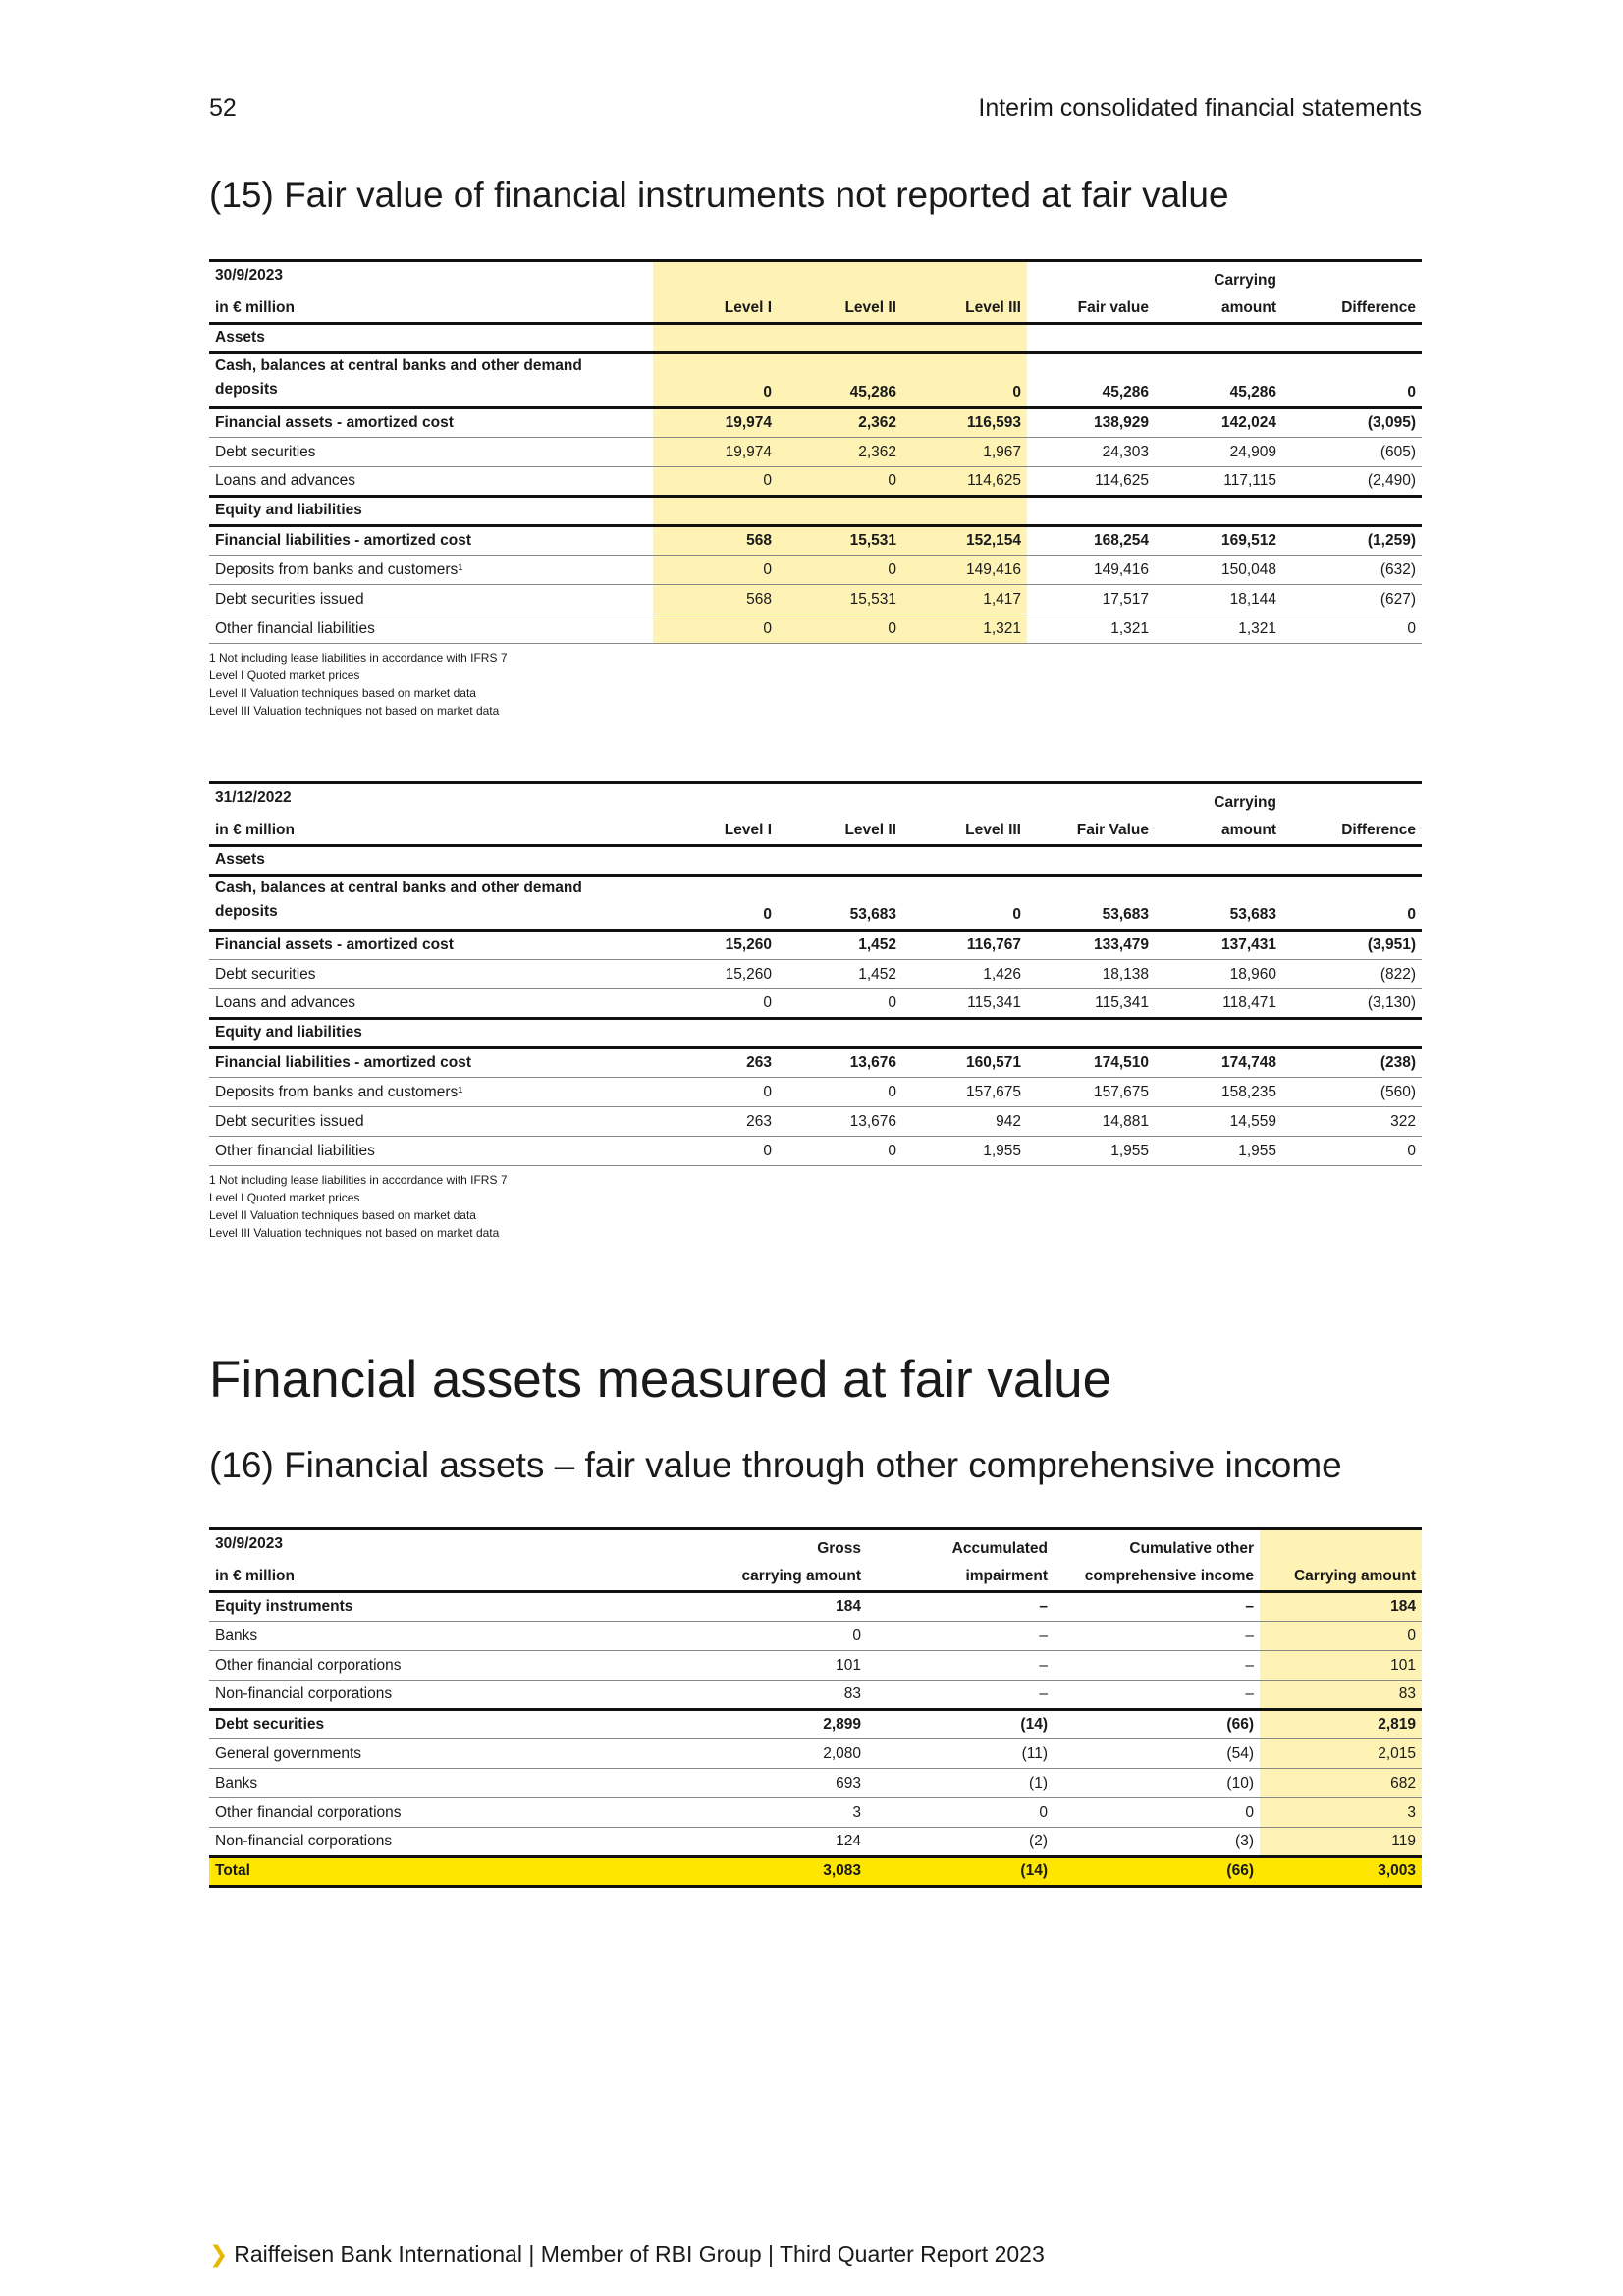  Describe the element at coordinates (440, 1783) in the screenshot. I see `row-label: Banks` at that location.